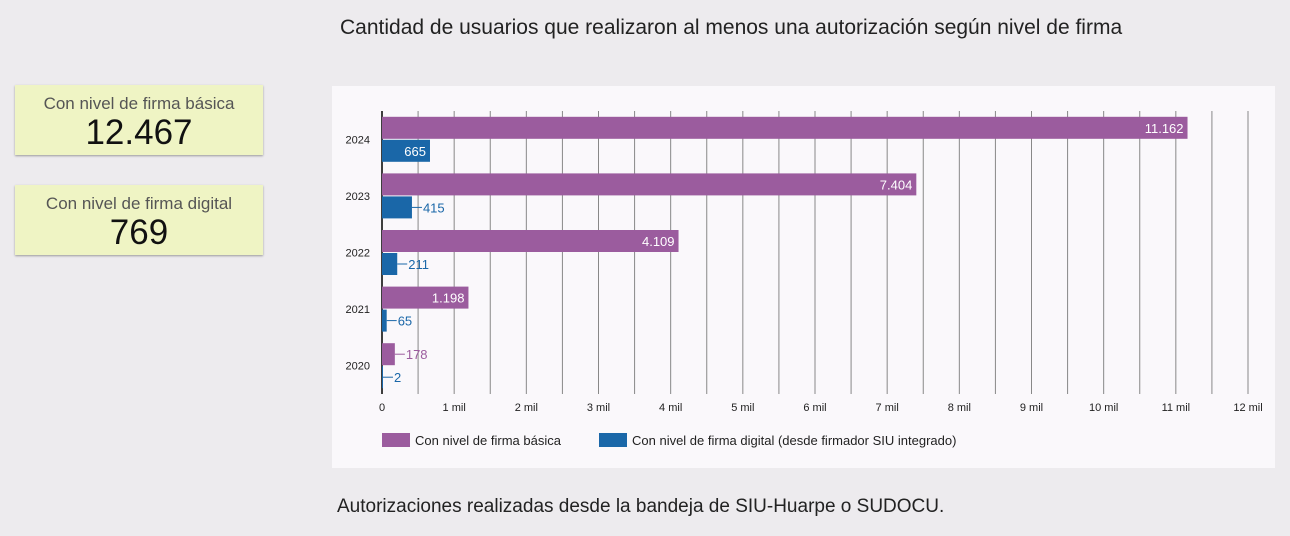 The image size is (1290, 536). Describe the element at coordinates (434, 207) in the screenshot. I see `data-label: 415` at that location.